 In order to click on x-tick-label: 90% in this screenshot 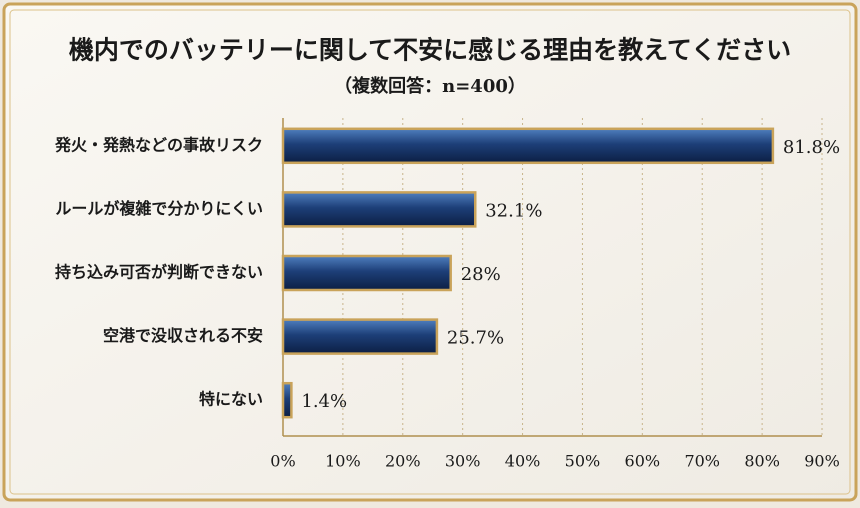, I will do `click(822, 461)`.